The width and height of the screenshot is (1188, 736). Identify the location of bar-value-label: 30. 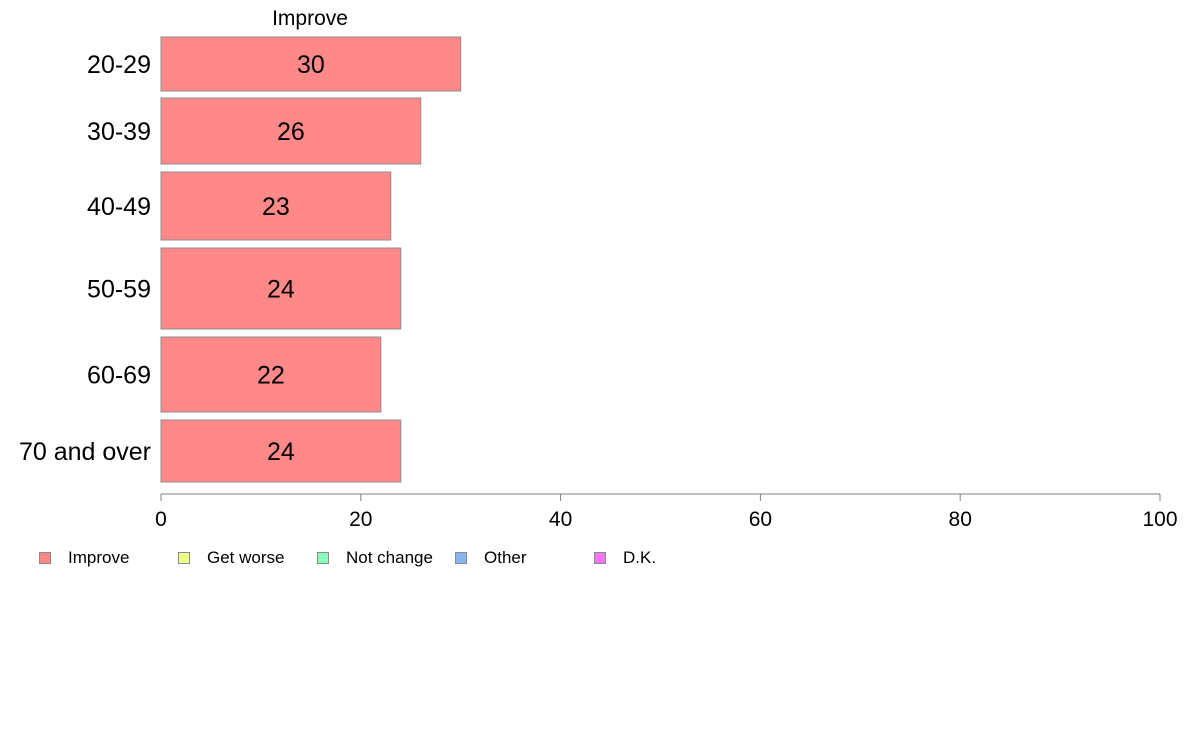
(311, 65).